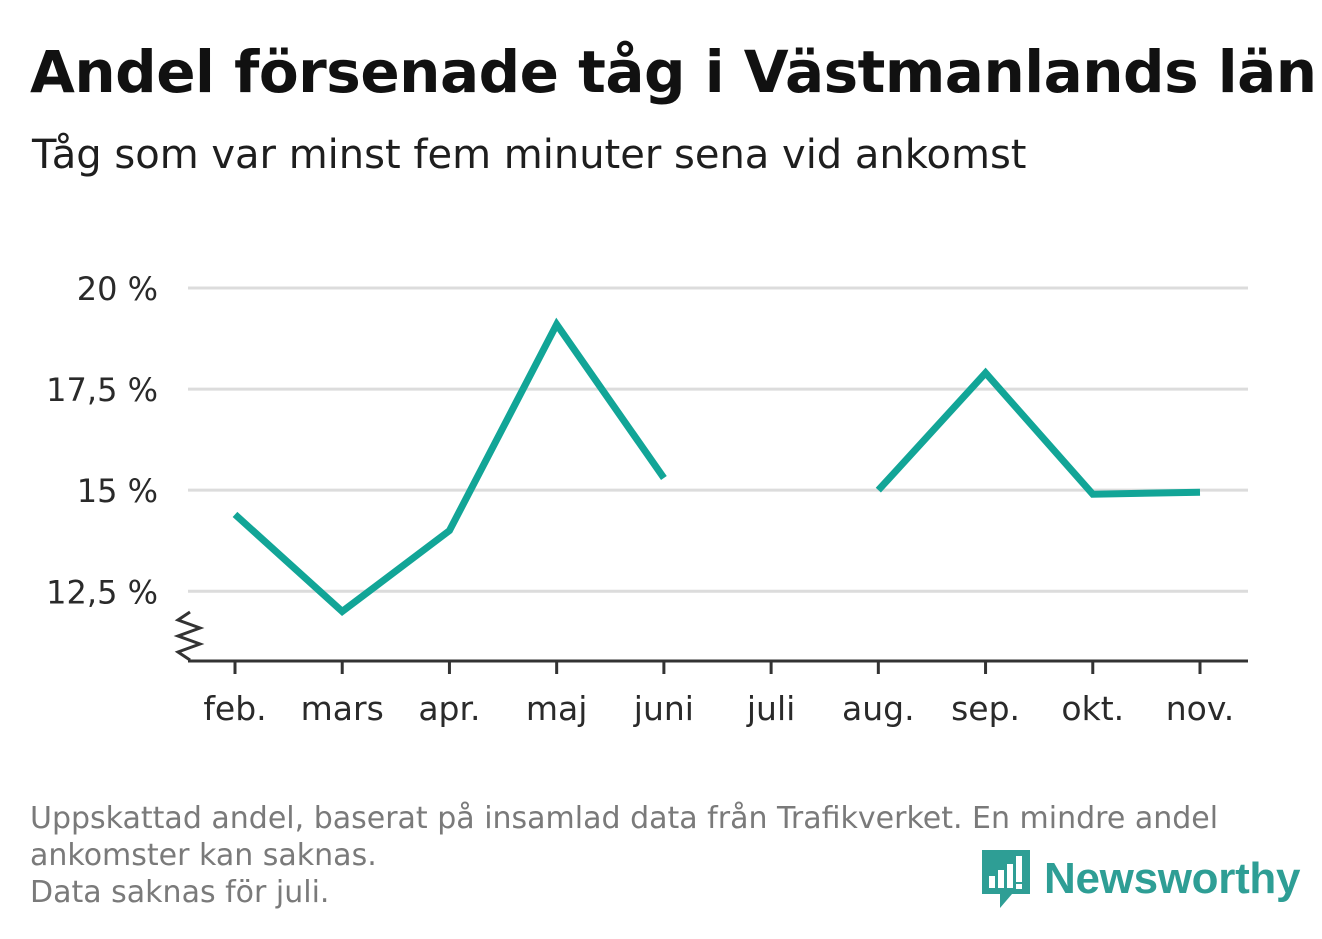  I want to click on y-tick-label: 20 %, so click(117, 289).